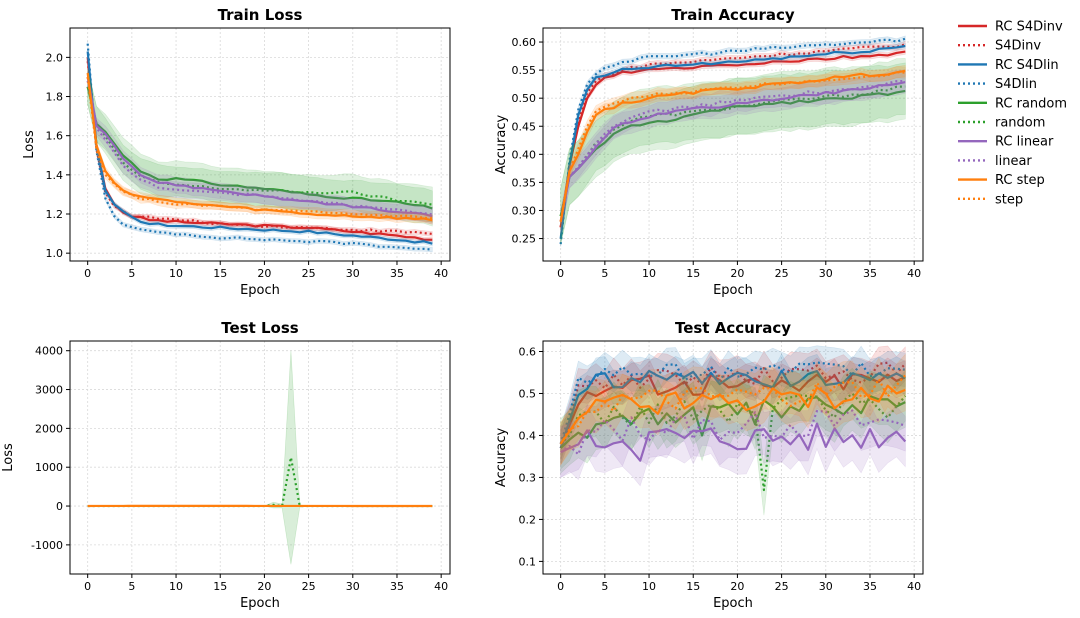 The image size is (1080, 618). I want to click on y-tick-label: 0.60, so click(524, 42).